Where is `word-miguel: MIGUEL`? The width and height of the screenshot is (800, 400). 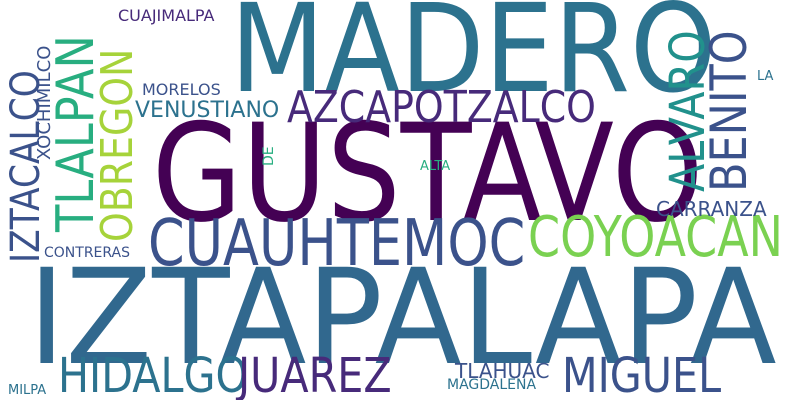
word-miguel: MIGUEL is located at coordinates (642, 374).